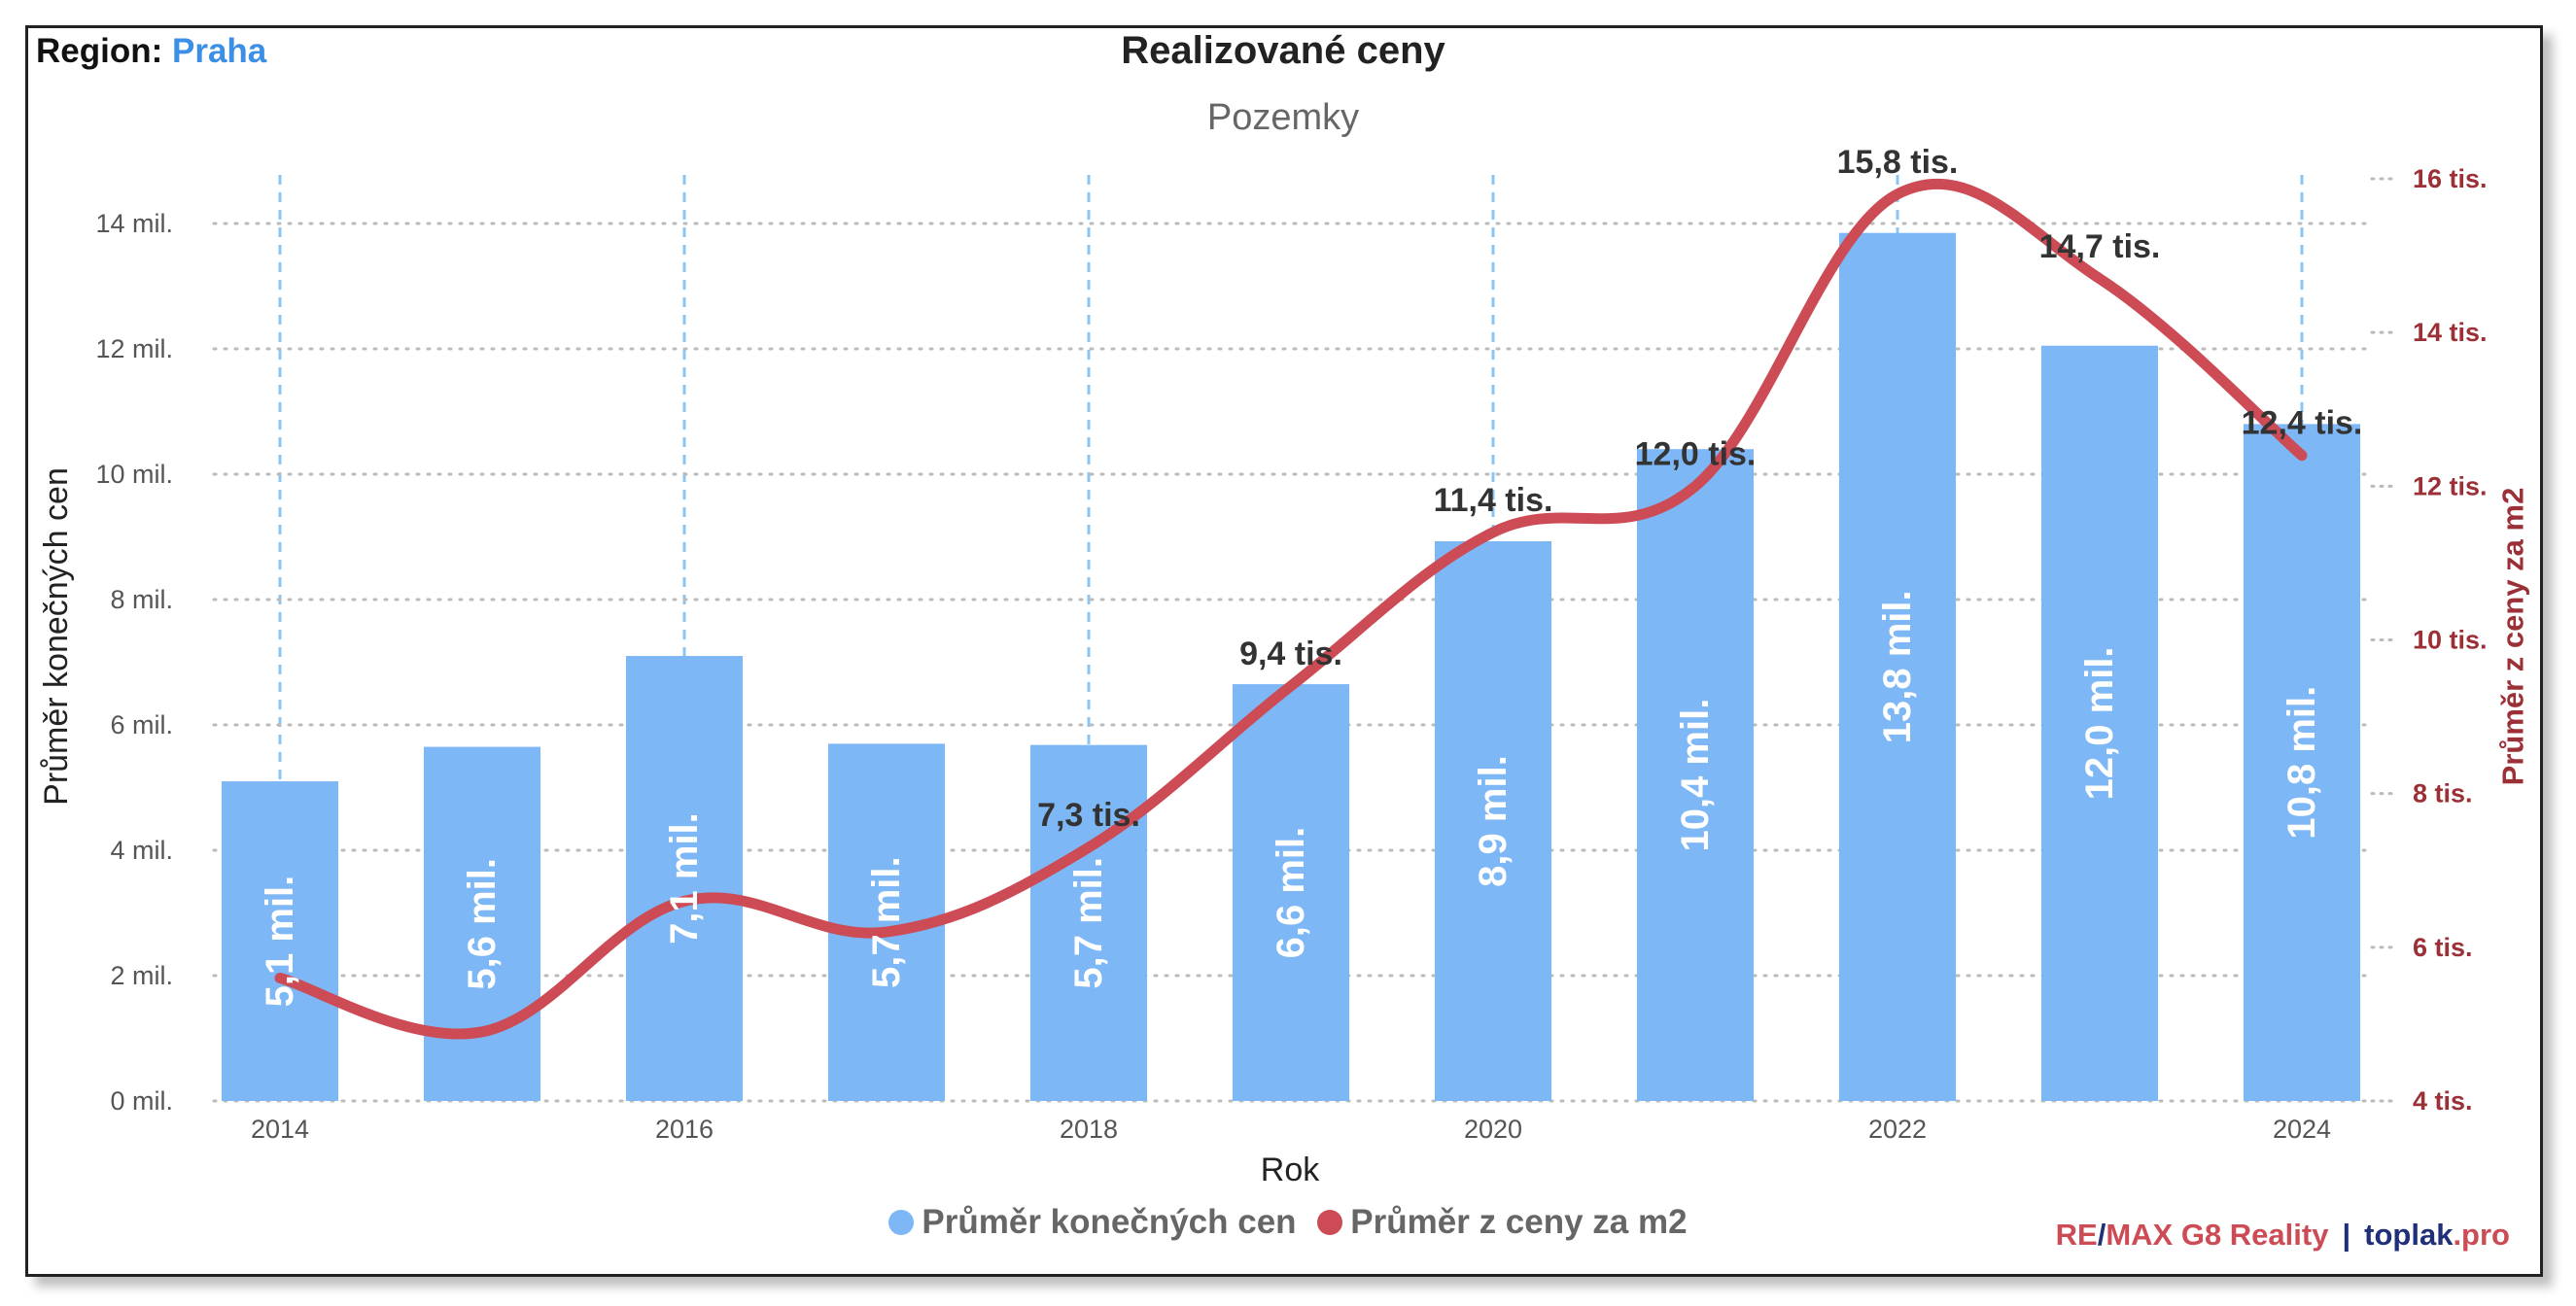  I want to click on y2-tick-label: 10 tis., so click(2450, 640).